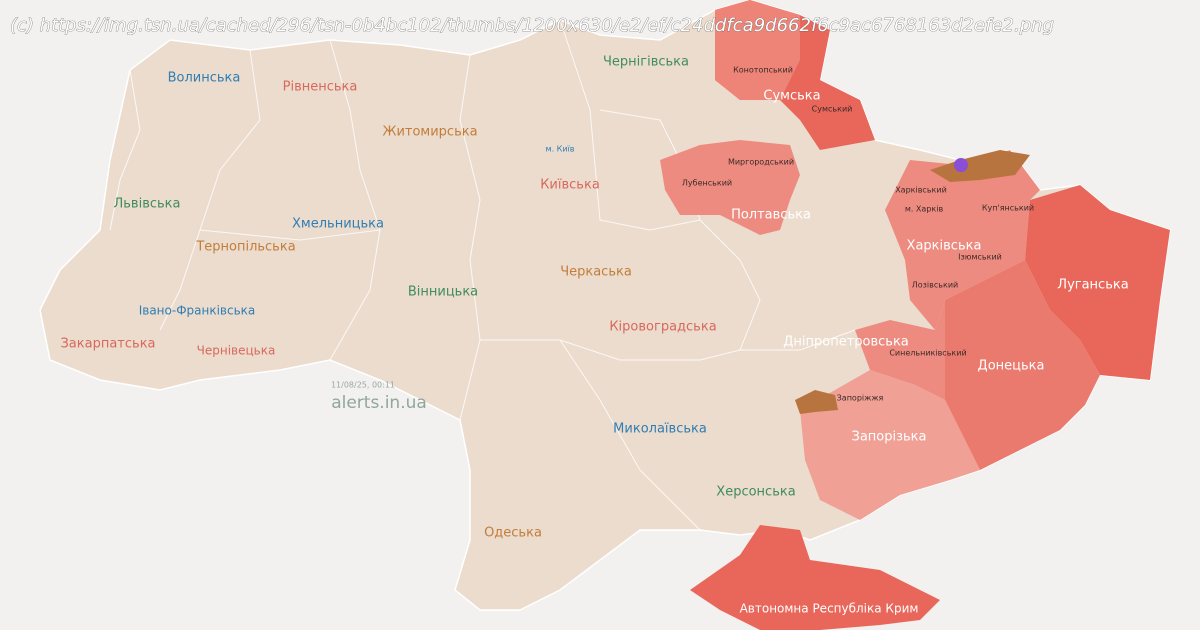 This screenshot has height=630, width=1200. I want to click on region-label: Чернігівська, so click(646, 62).